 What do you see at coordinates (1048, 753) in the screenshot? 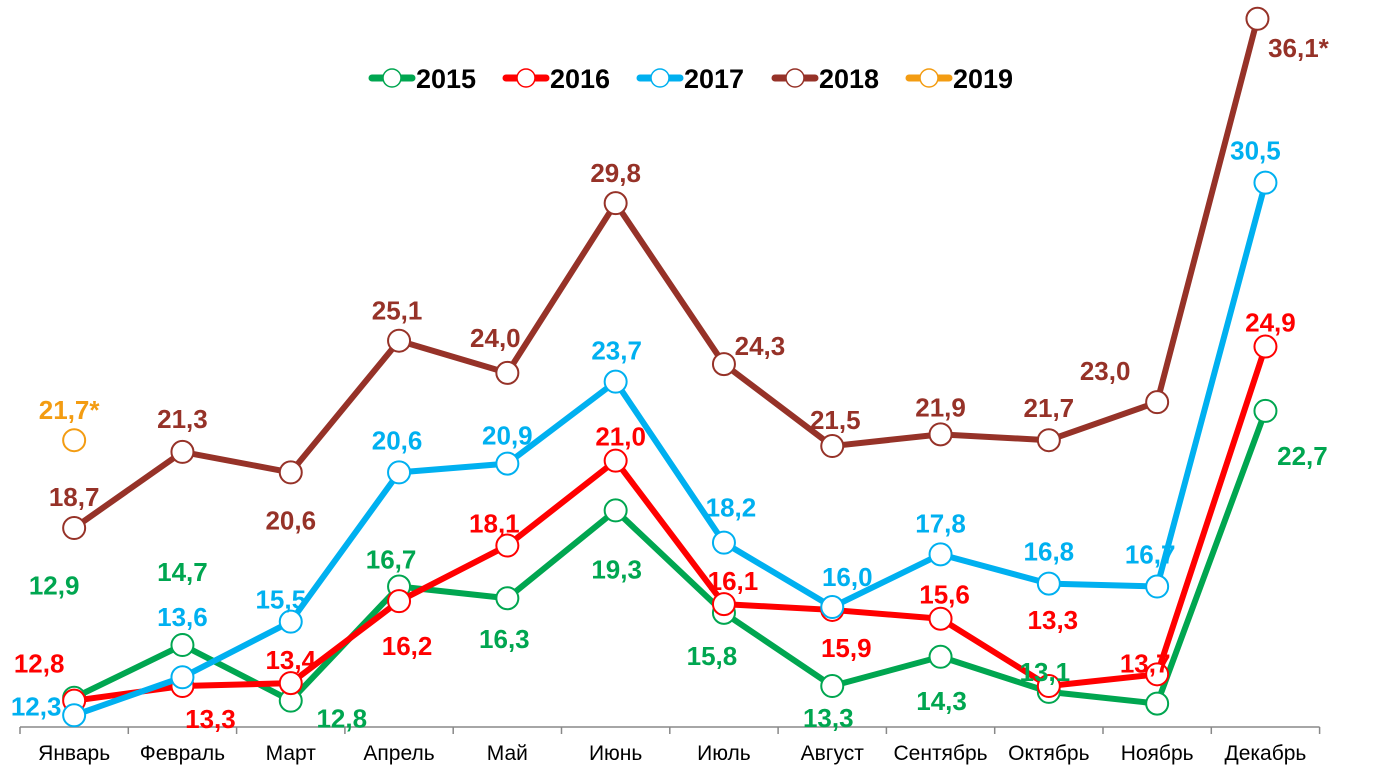
I see `x-tick-label: Октябрь` at bounding box center [1048, 753].